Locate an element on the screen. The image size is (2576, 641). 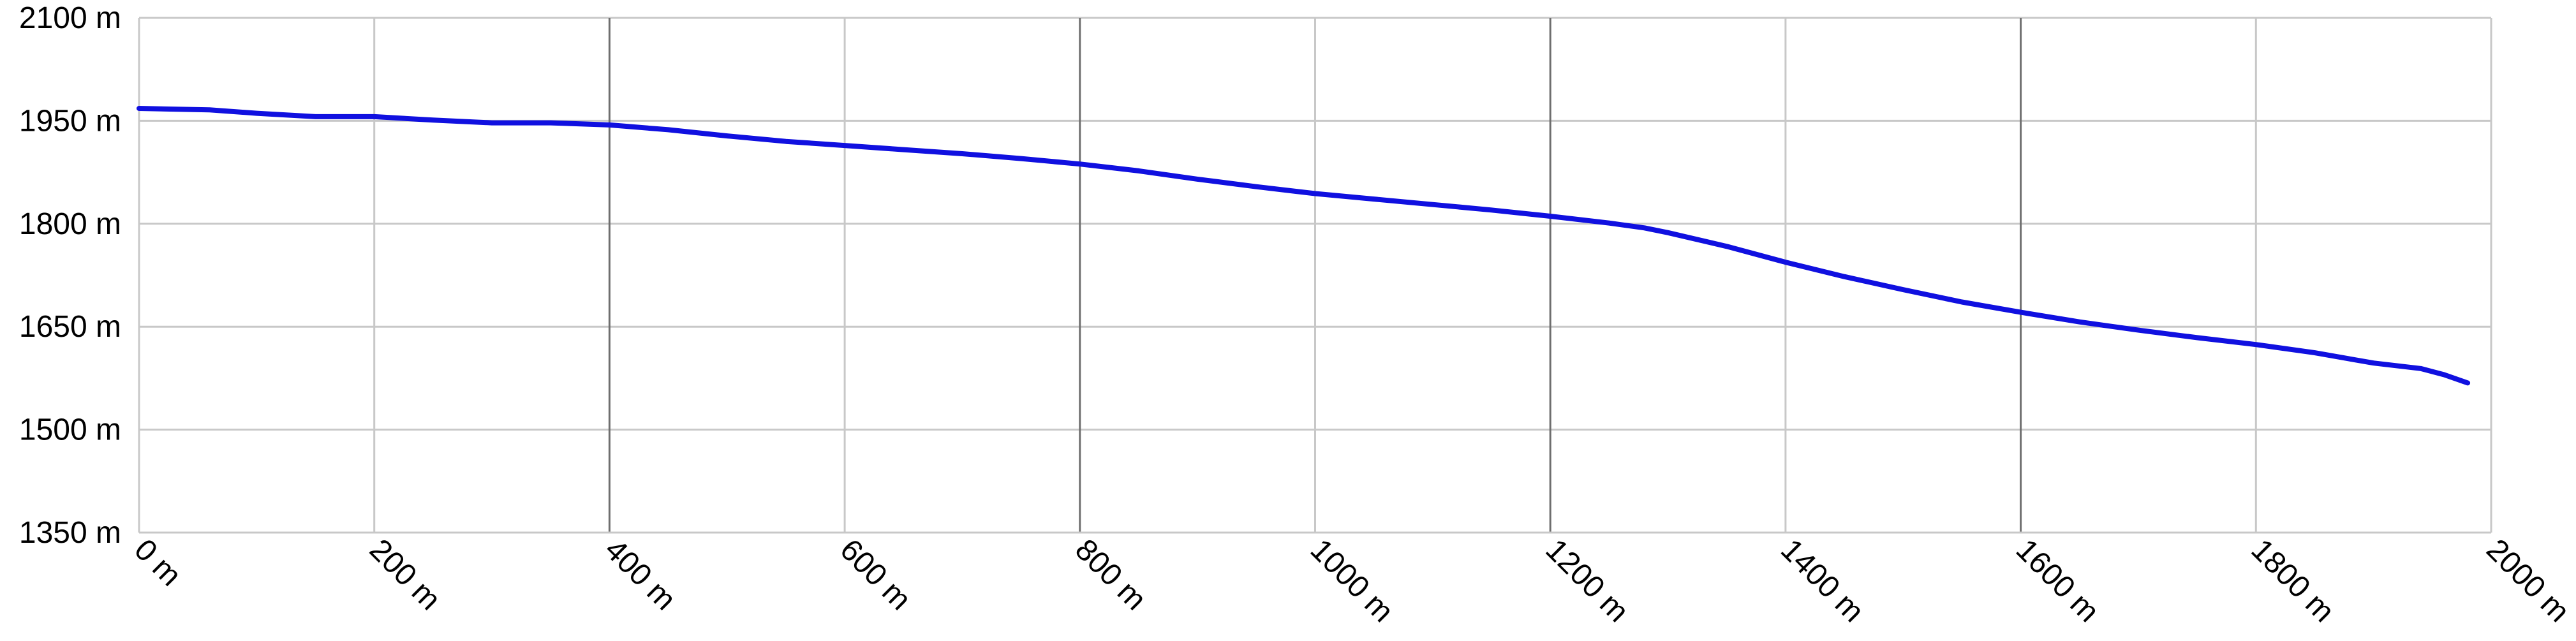
x-tick-label: 1600 m is located at coordinates (2058, 581).